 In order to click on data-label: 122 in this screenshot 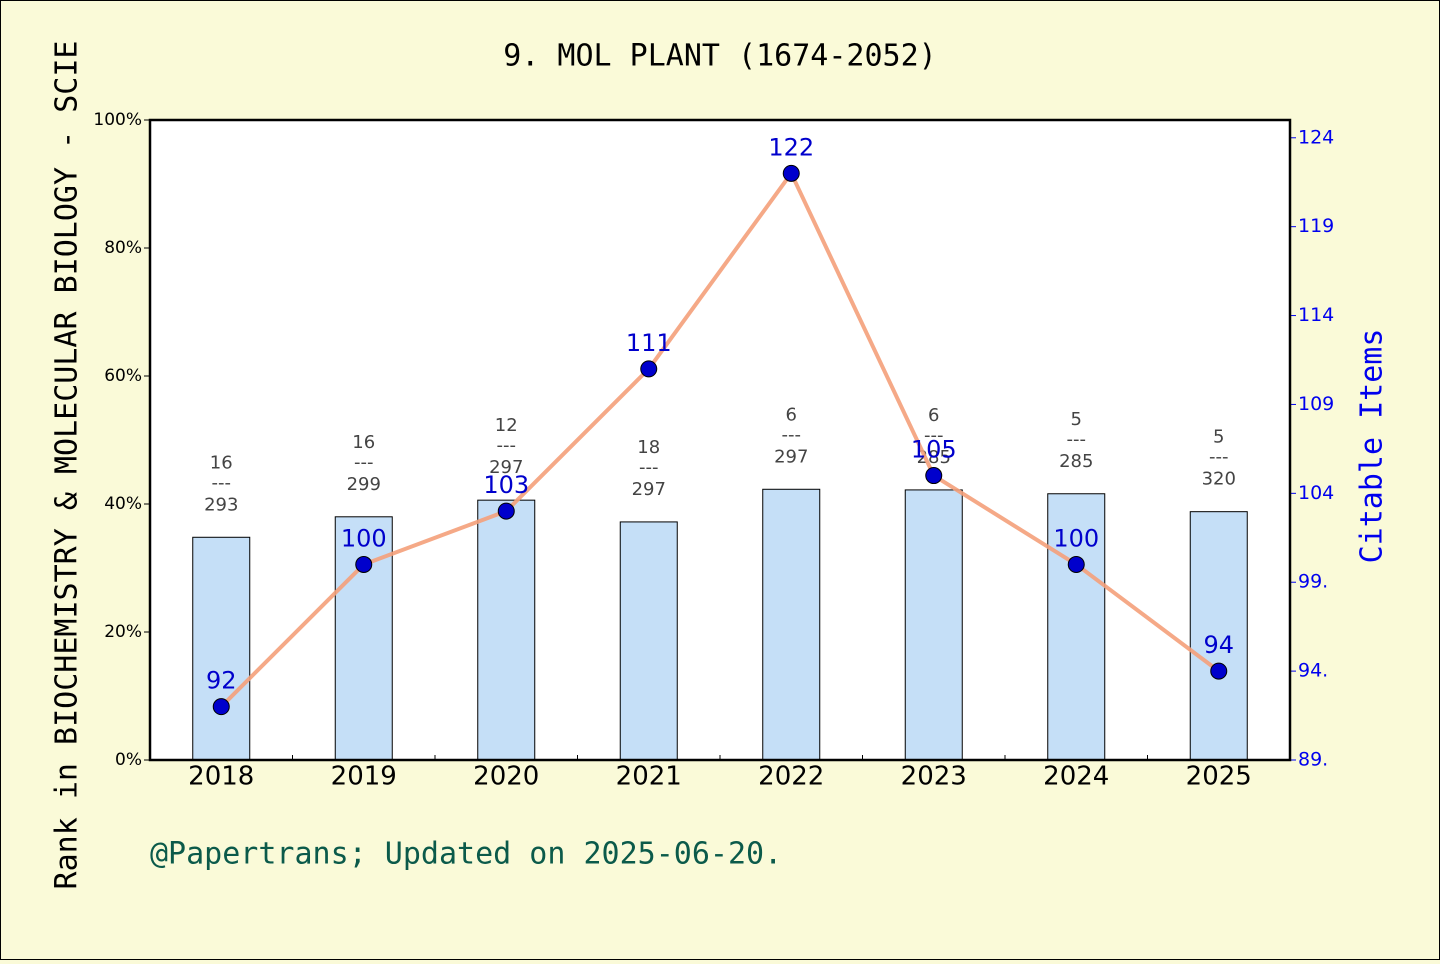, I will do `click(791, 147)`.